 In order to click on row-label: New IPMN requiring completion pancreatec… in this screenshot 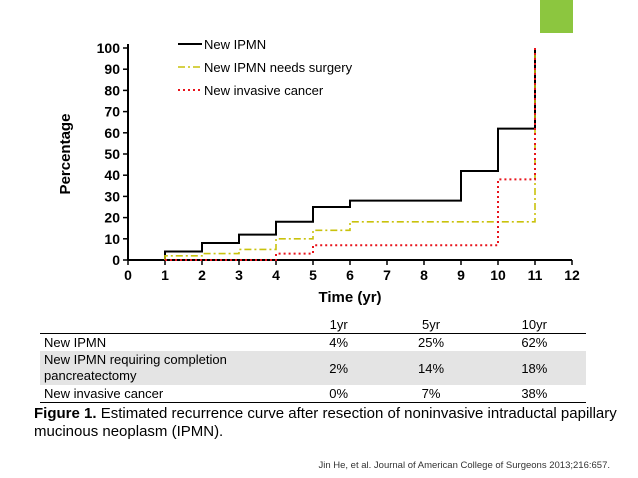, I will do `click(169, 368)`.